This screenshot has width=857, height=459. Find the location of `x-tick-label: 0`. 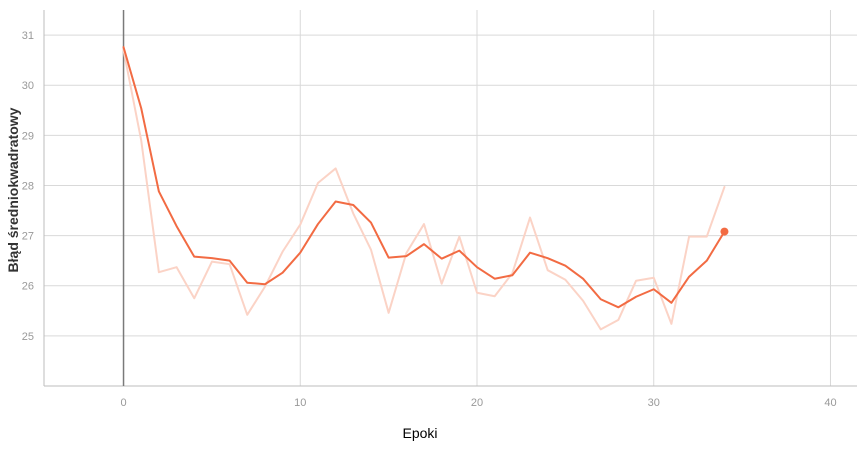

x-tick-label: 0 is located at coordinates (123, 403).